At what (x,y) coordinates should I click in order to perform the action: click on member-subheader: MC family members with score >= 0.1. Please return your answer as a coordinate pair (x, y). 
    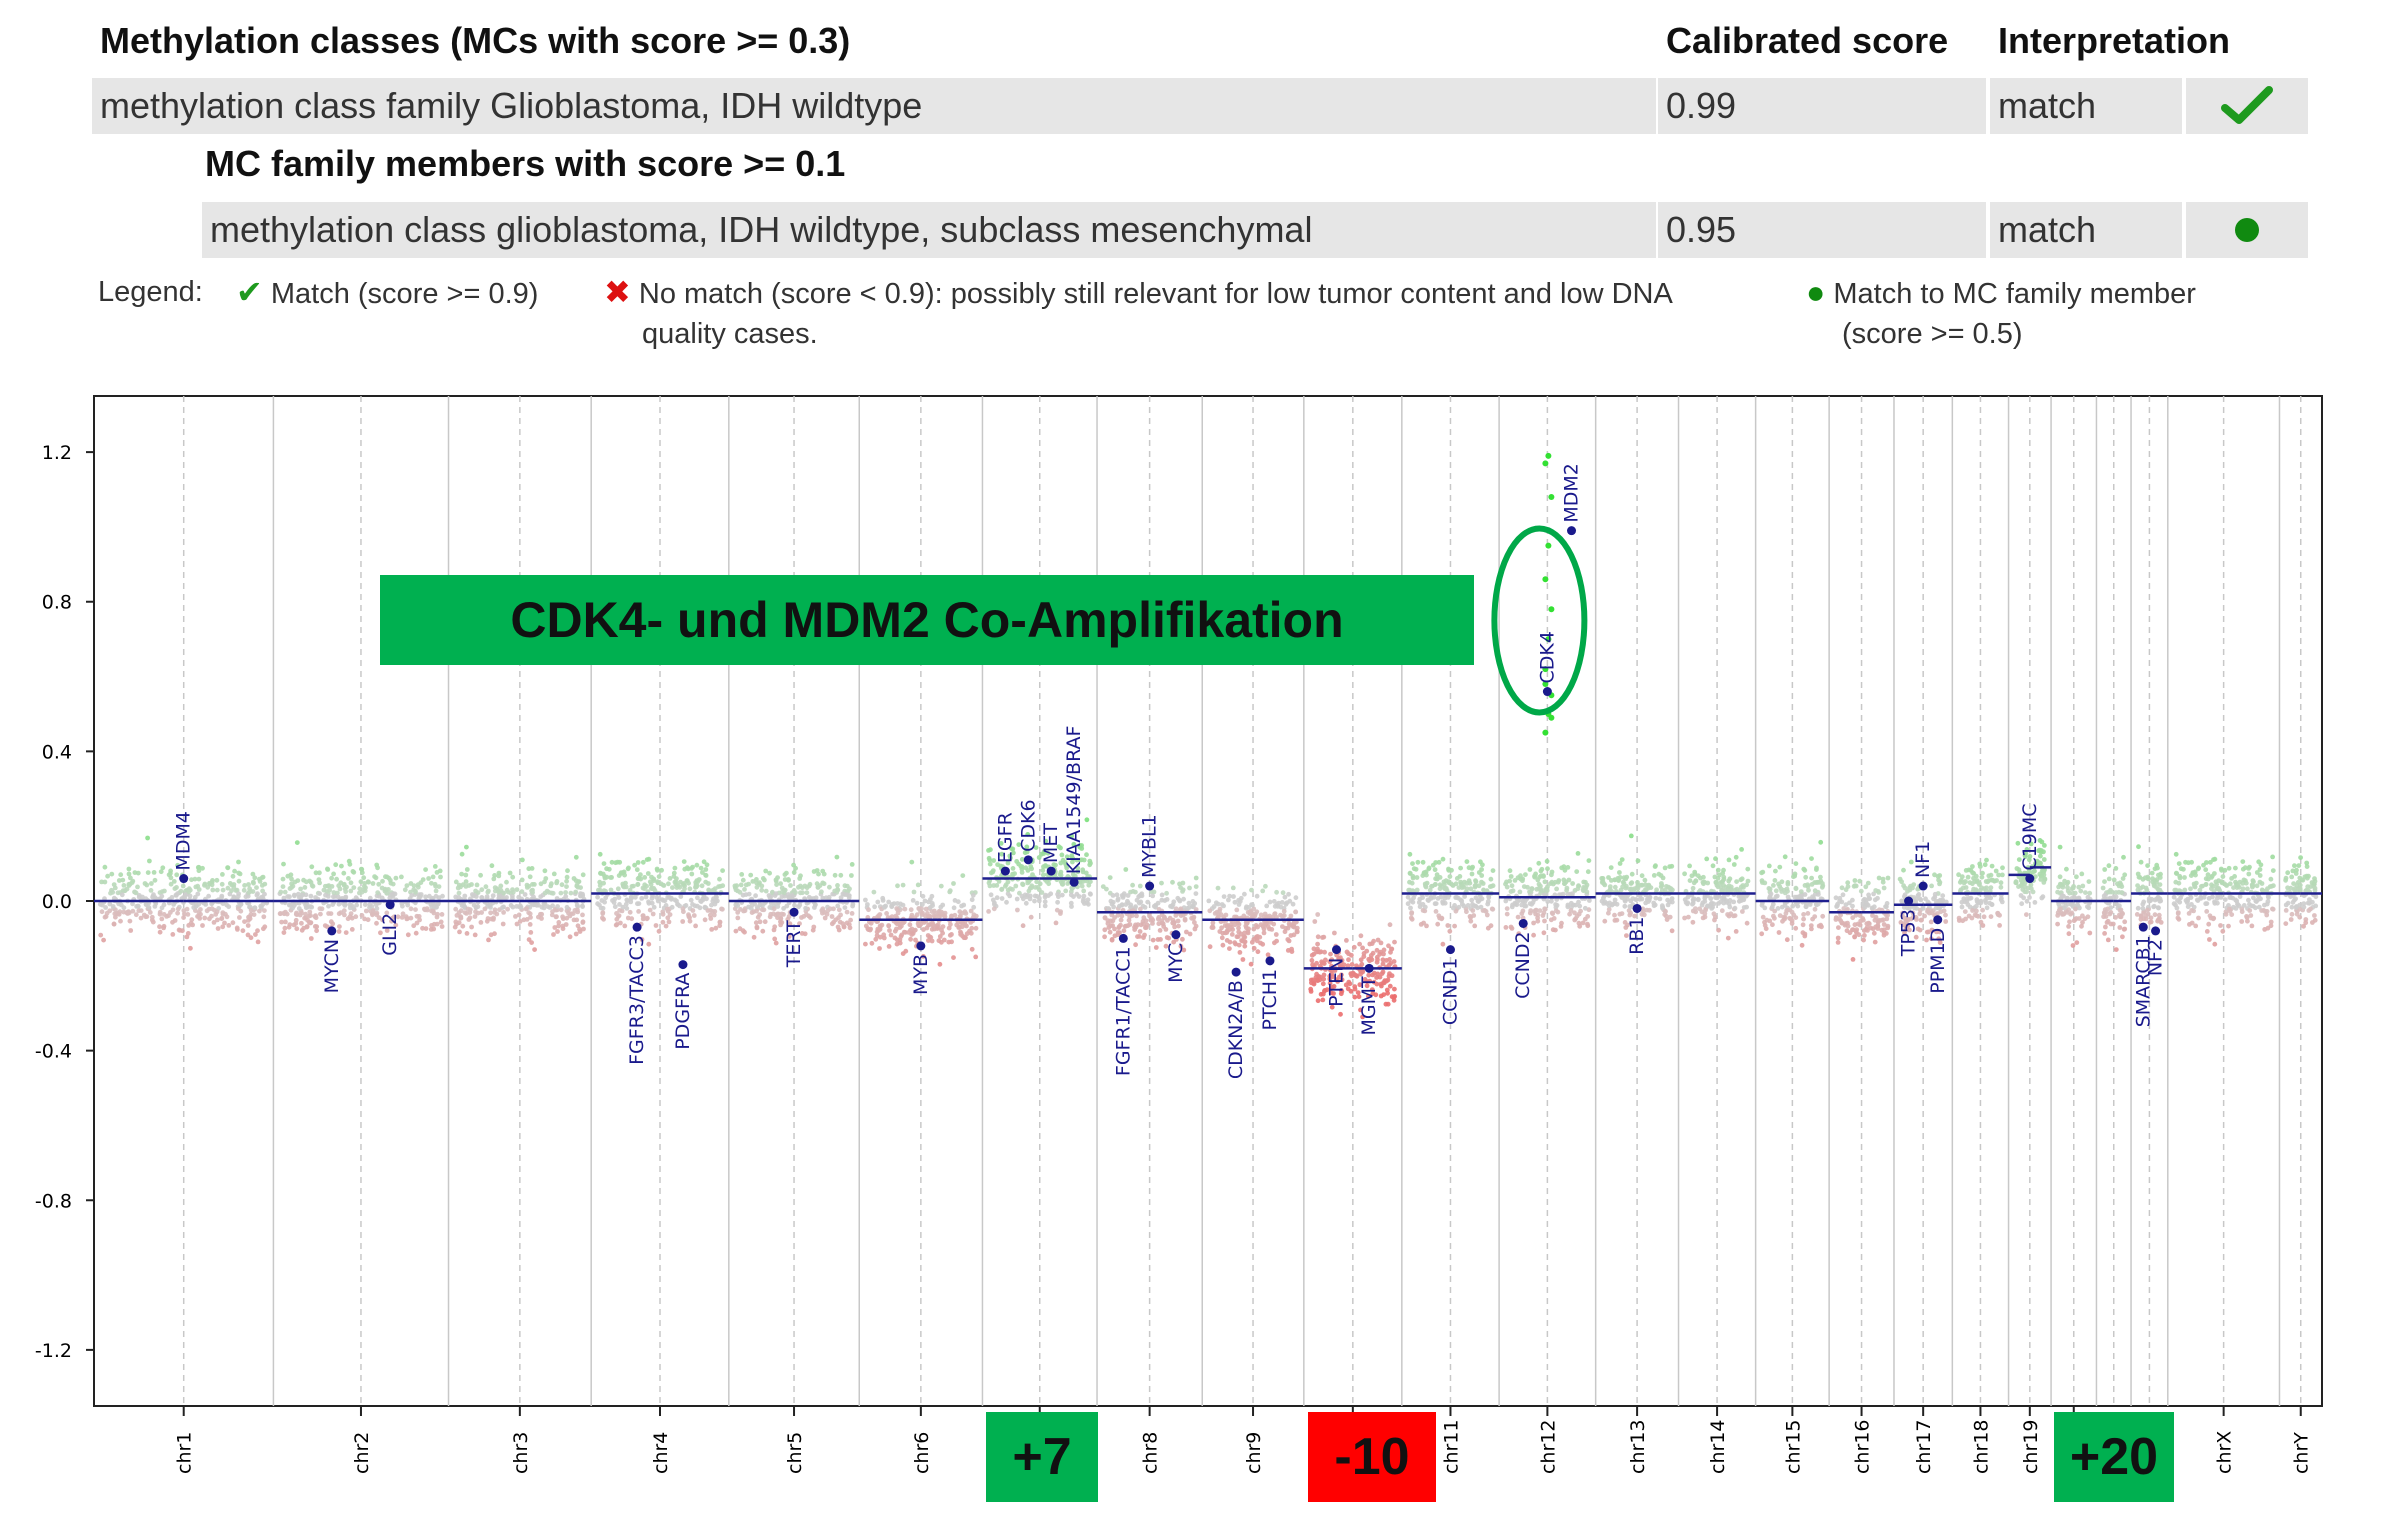
    Looking at the image, I should click on (525, 163).